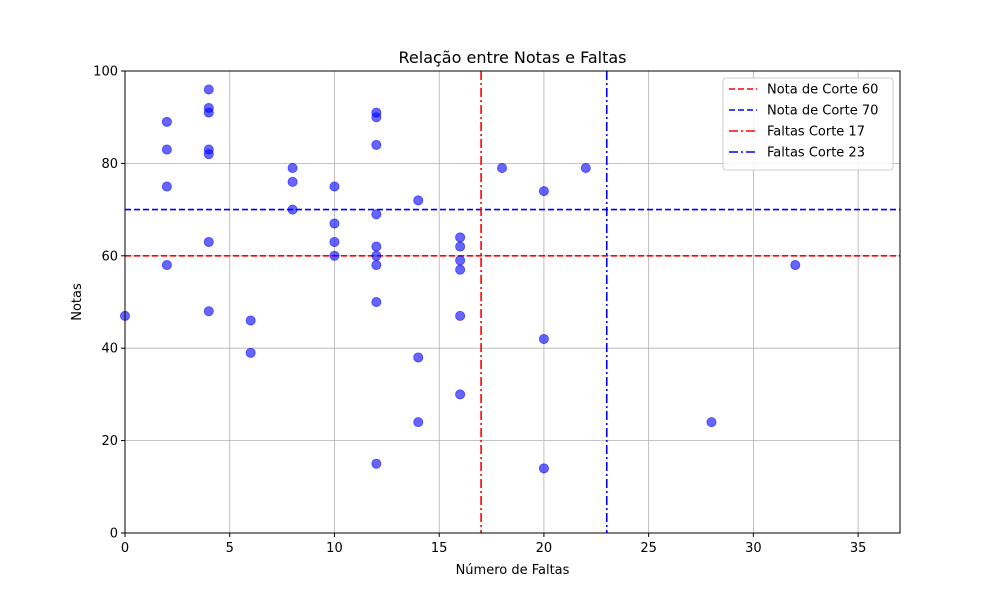 This screenshot has width=999, height=599. Describe the element at coordinates (513, 570) in the screenshot. I see `x-axis-label: Número de Faltas` at that location.